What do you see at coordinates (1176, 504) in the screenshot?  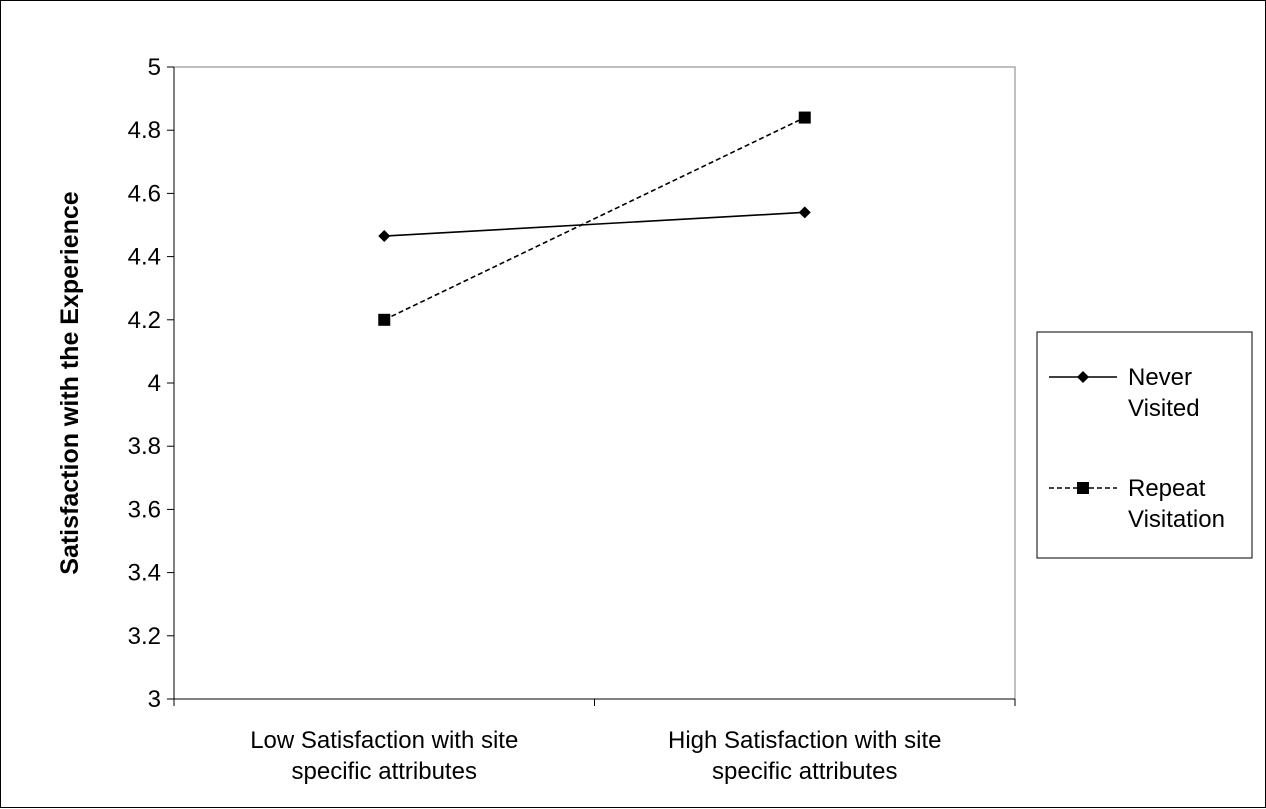 I see `legend-label-series-2: Repeat Visitation` at bounding box center [1176, 504].